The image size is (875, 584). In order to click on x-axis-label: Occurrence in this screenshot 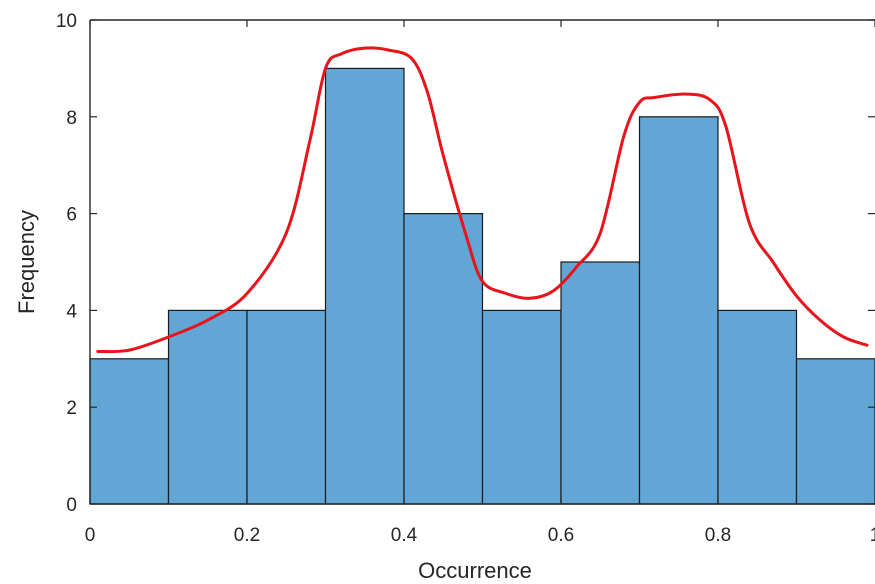, I will do `click(475, 570)`.